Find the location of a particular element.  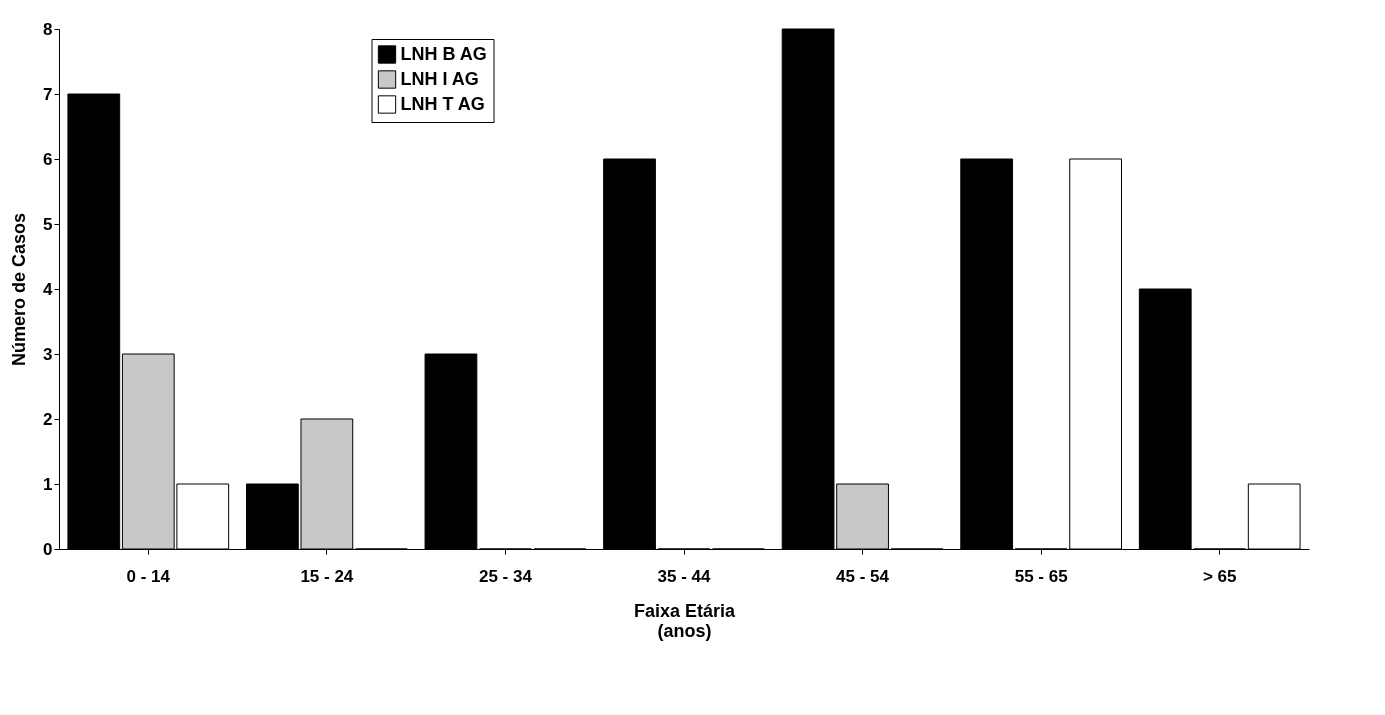

y-axis-title: Número de Casos is located at coordinates (19, 289).